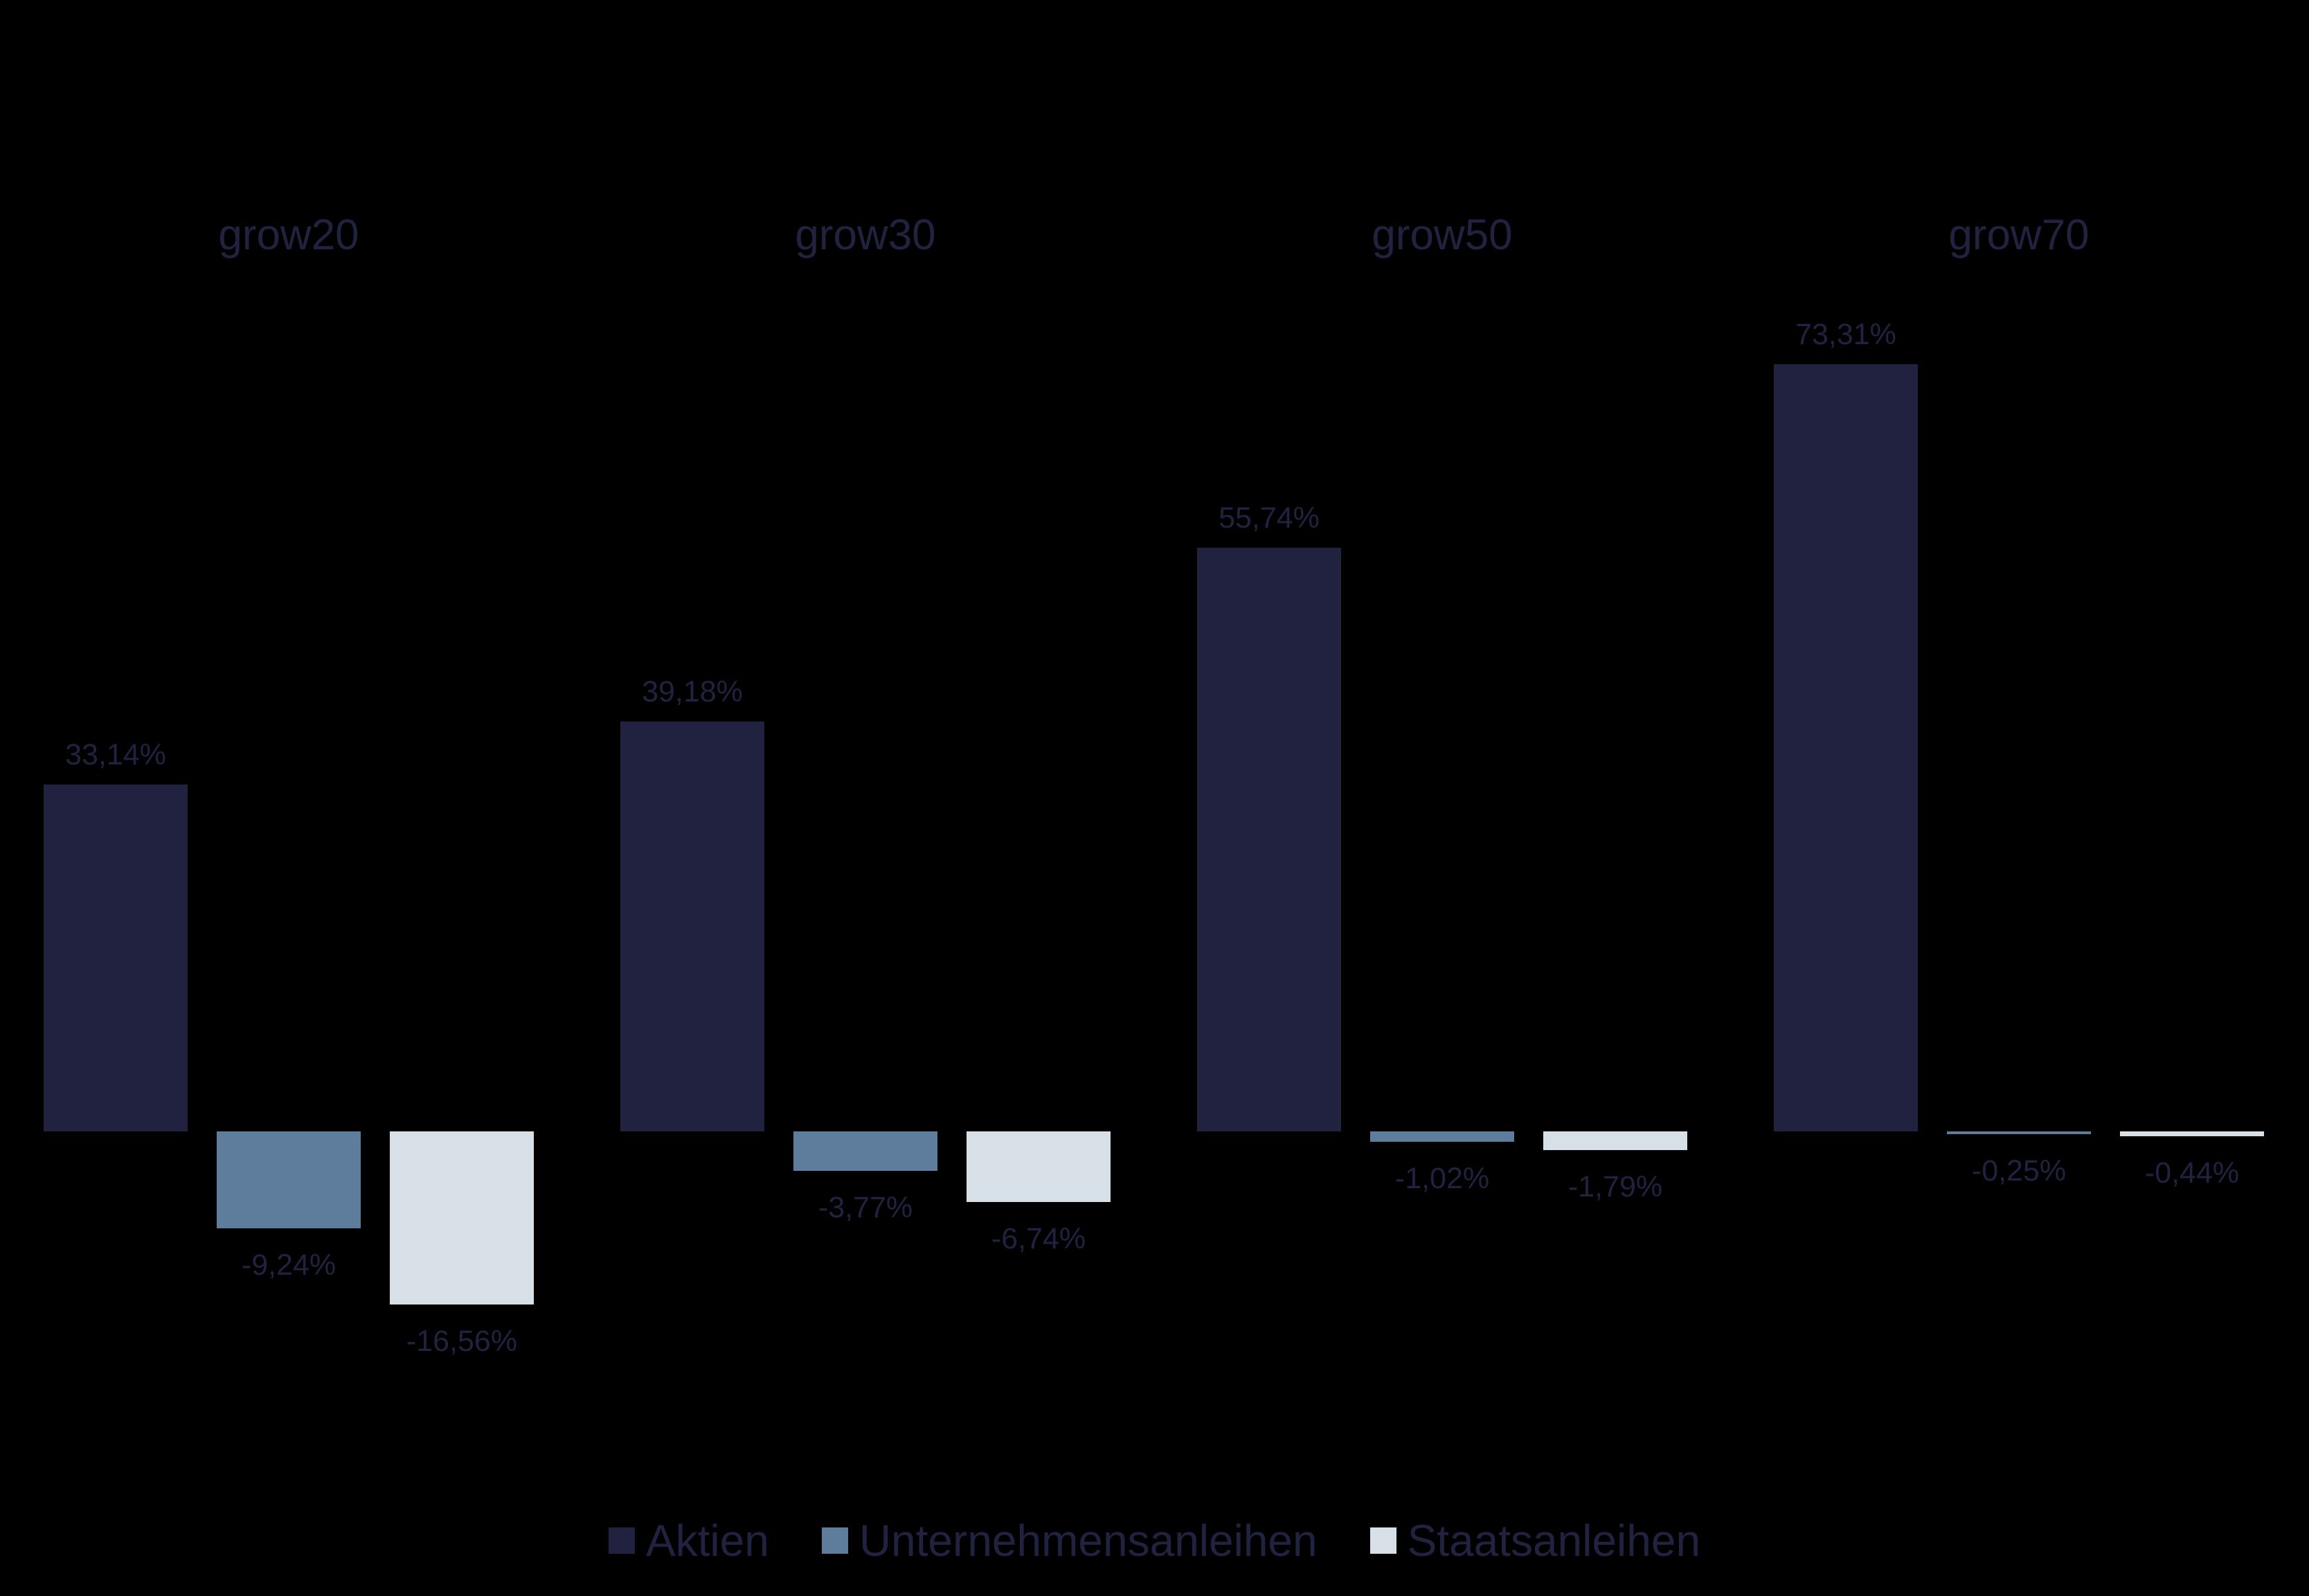  What do you see at coordinates (462, 1342) in the screenshot?
I see `value-label: -16,56%` at bounding box center [462, 1342].